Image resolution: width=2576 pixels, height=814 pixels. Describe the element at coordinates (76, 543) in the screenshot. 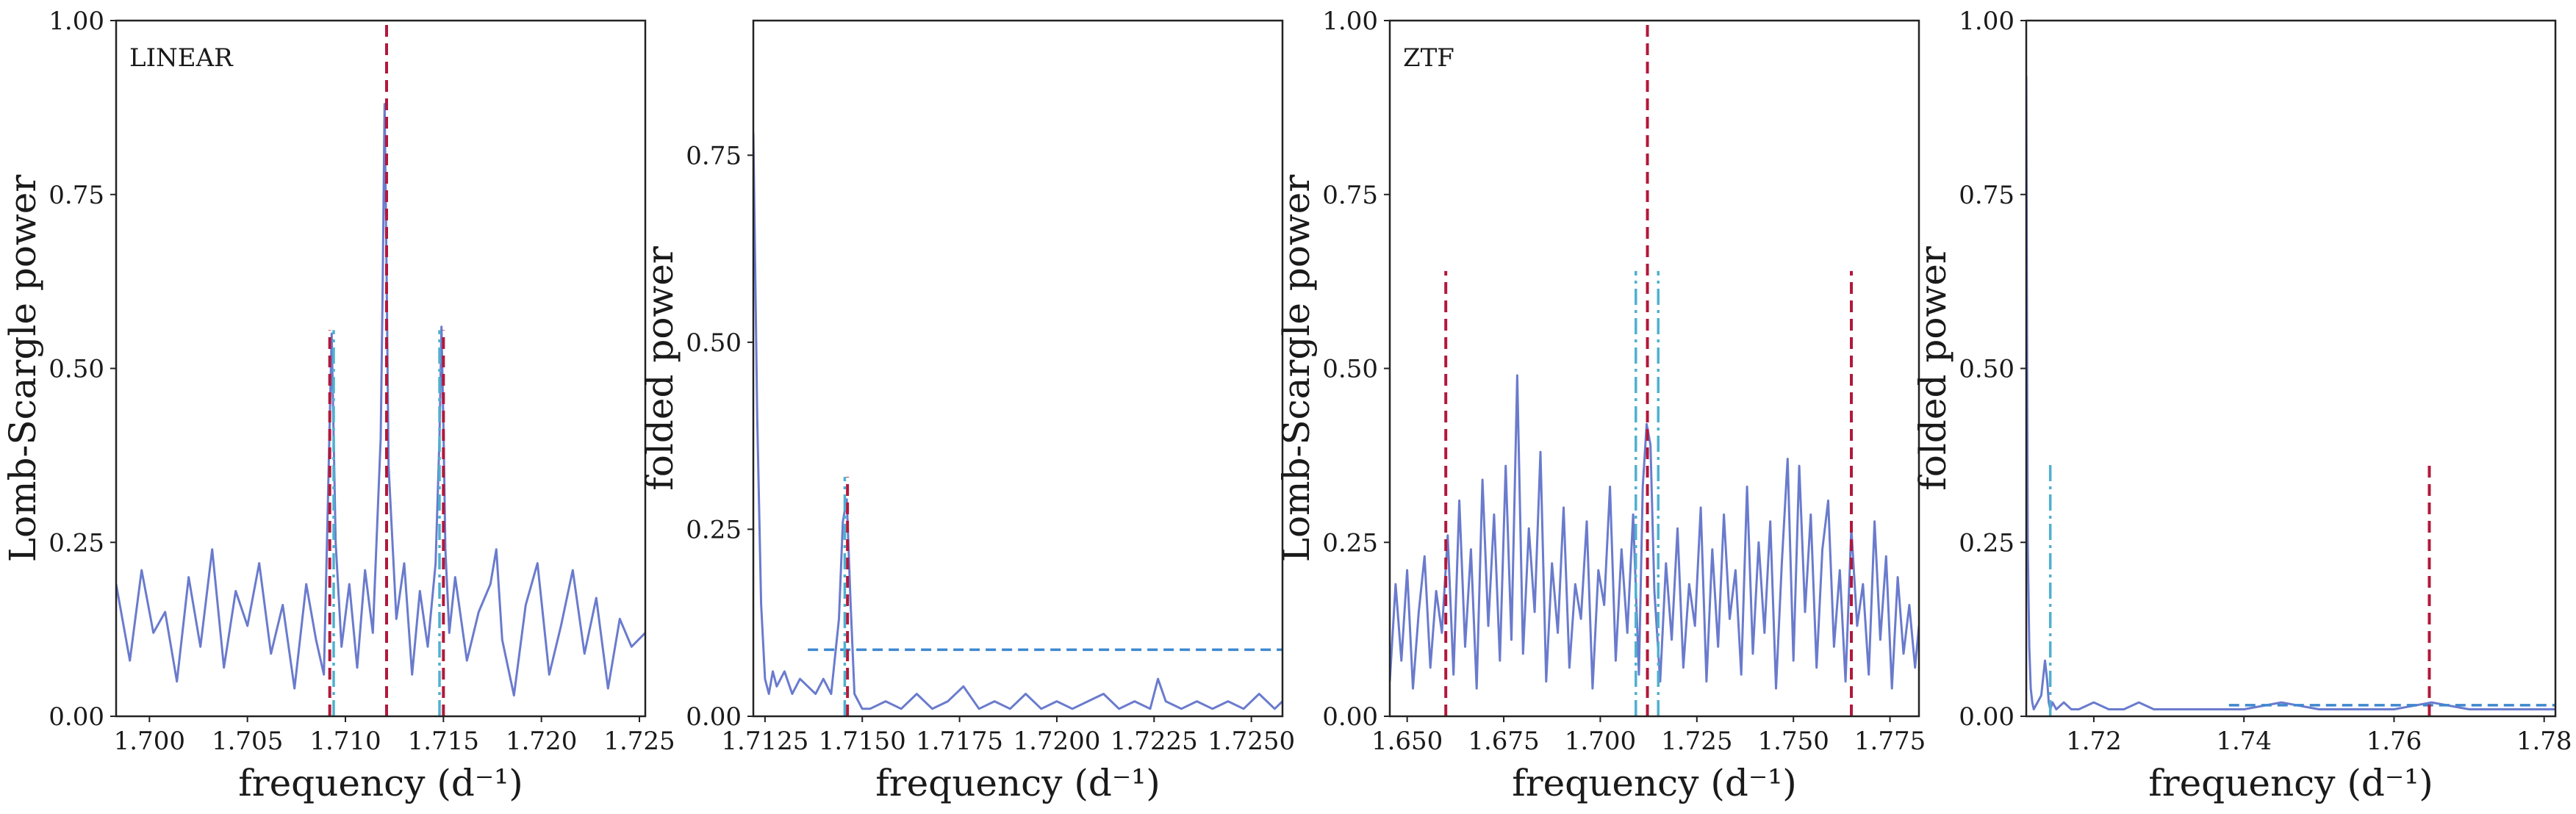

I see `panel-1-ytick-label: 0.25` at that location.